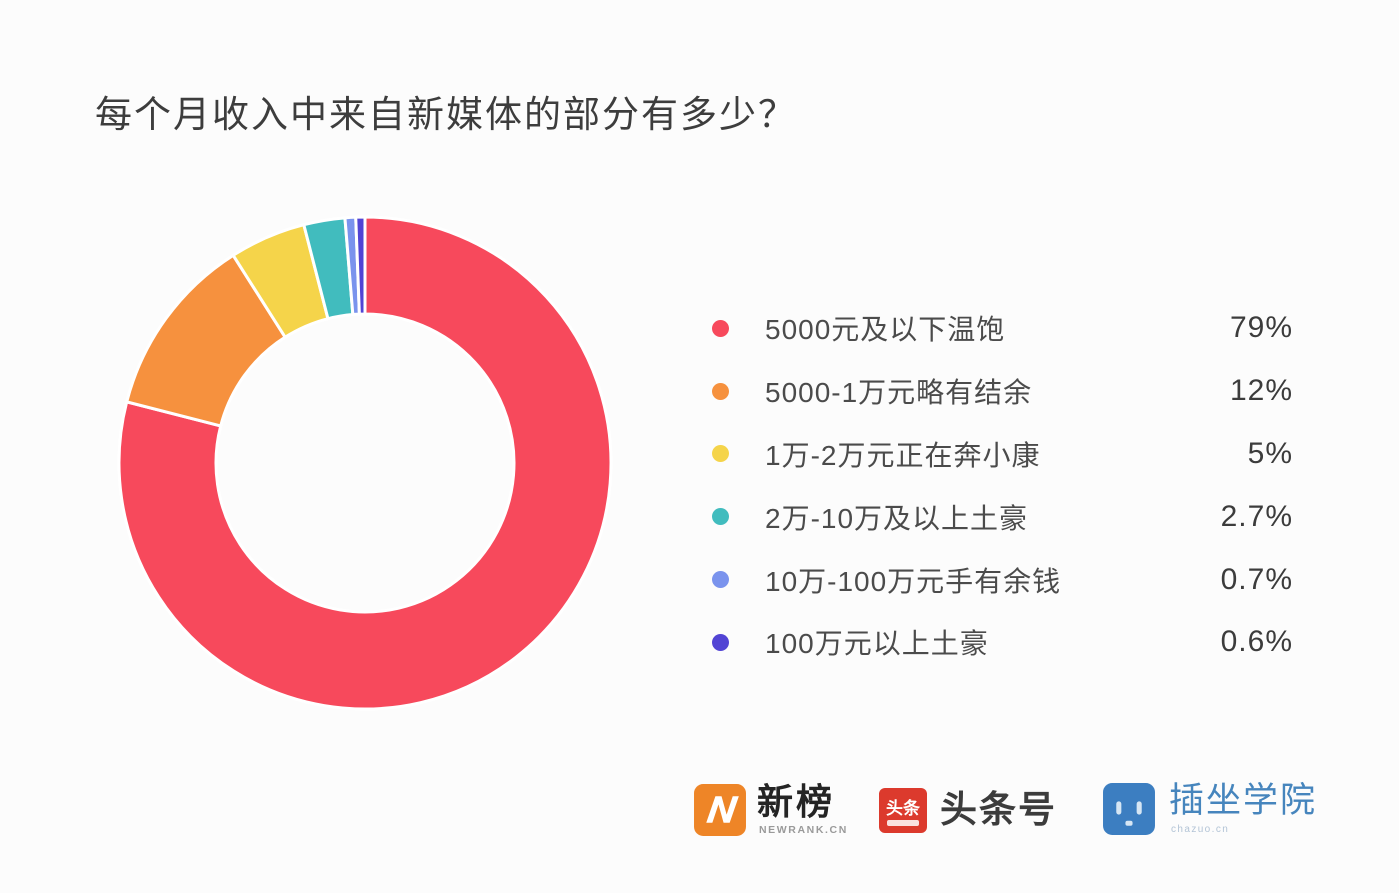  Describe the element at coordinates (360, 265) in the screenshot. I see `donut-slice` at that location.